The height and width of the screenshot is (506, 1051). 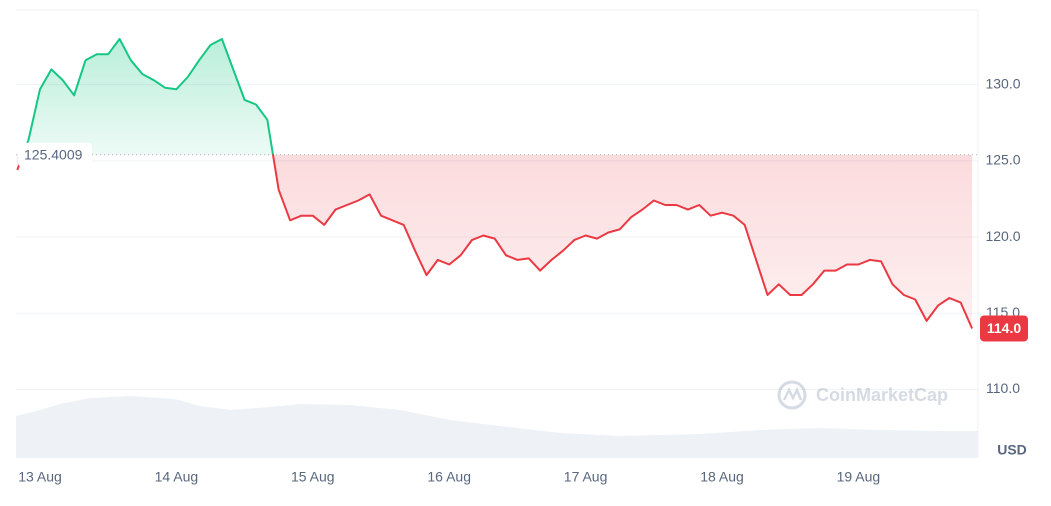 I want to click on currency-label: USD, so click(x=1012, y=450).